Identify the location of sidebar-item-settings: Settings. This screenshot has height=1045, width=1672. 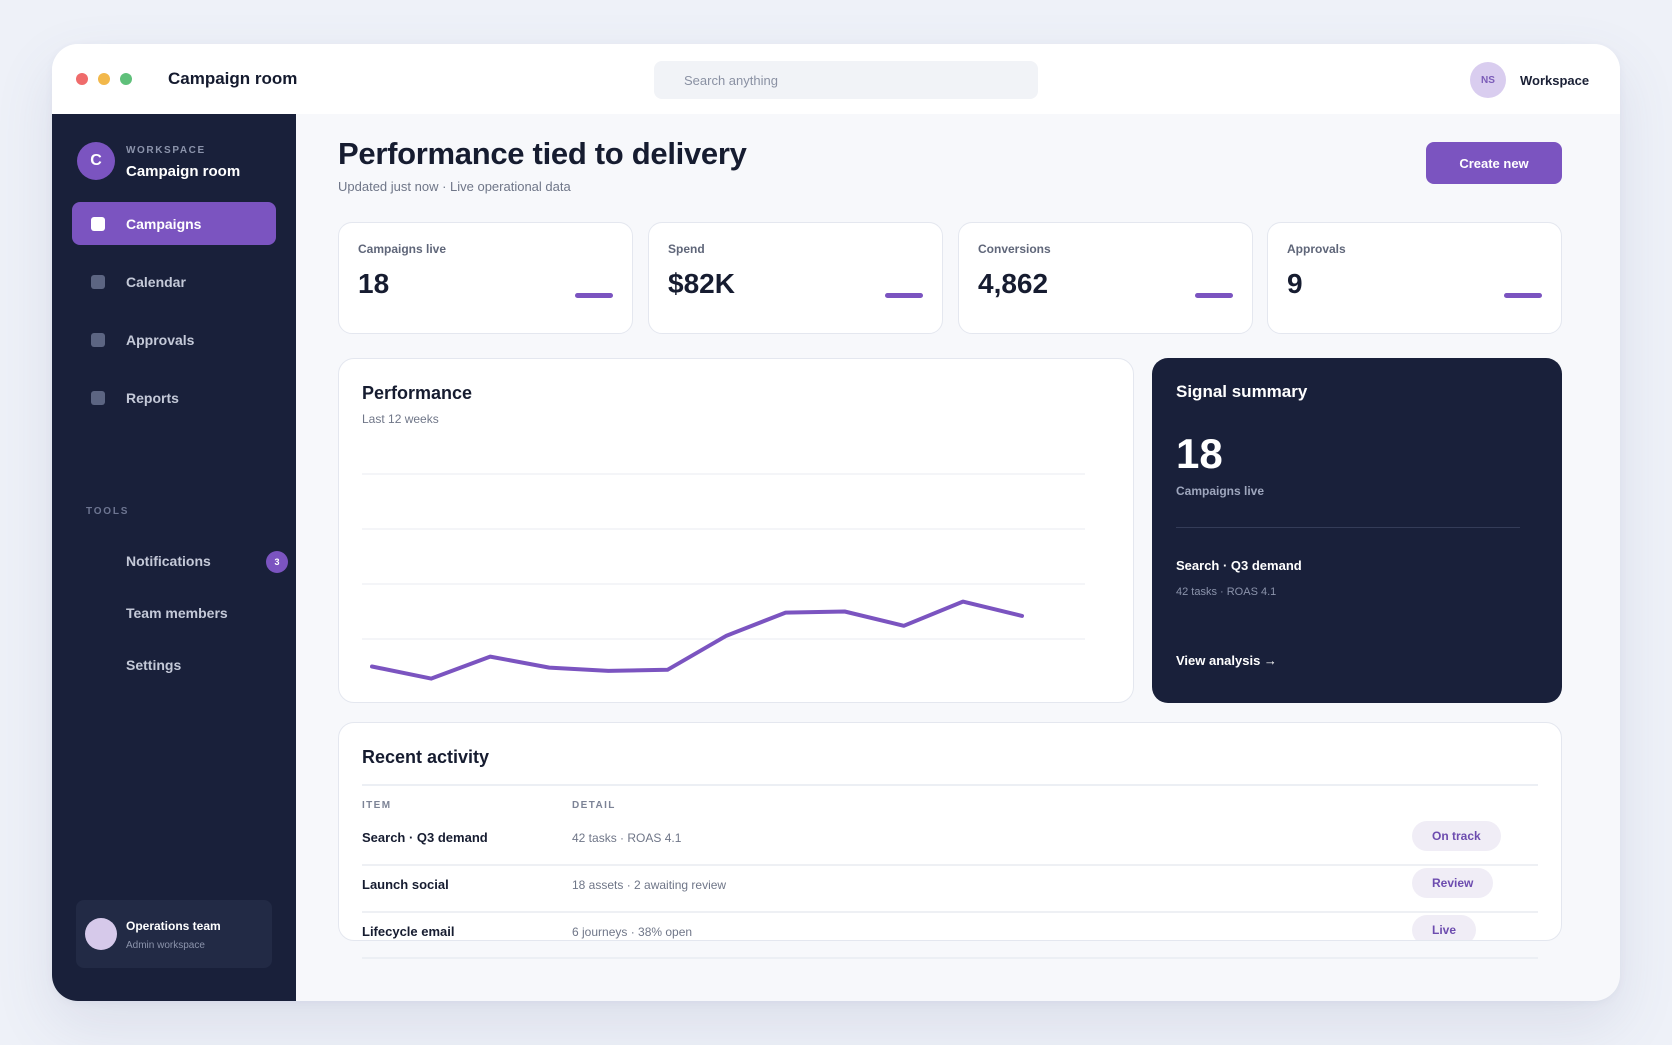
(174, 666).